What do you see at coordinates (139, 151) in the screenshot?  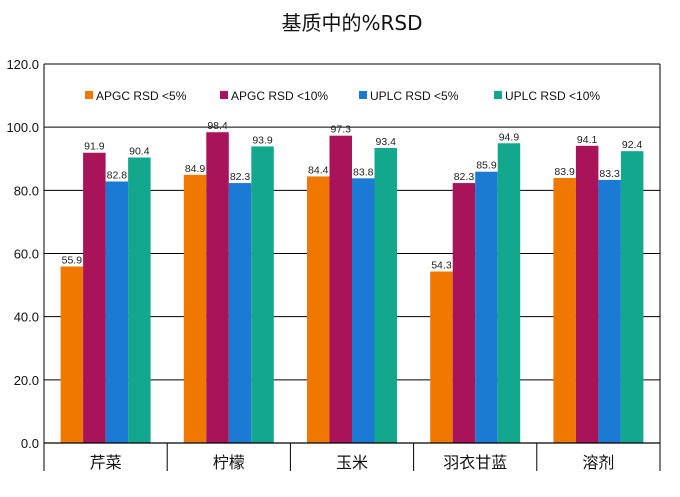 I see `data-label: 90.4` at bounding box center [139, 151].